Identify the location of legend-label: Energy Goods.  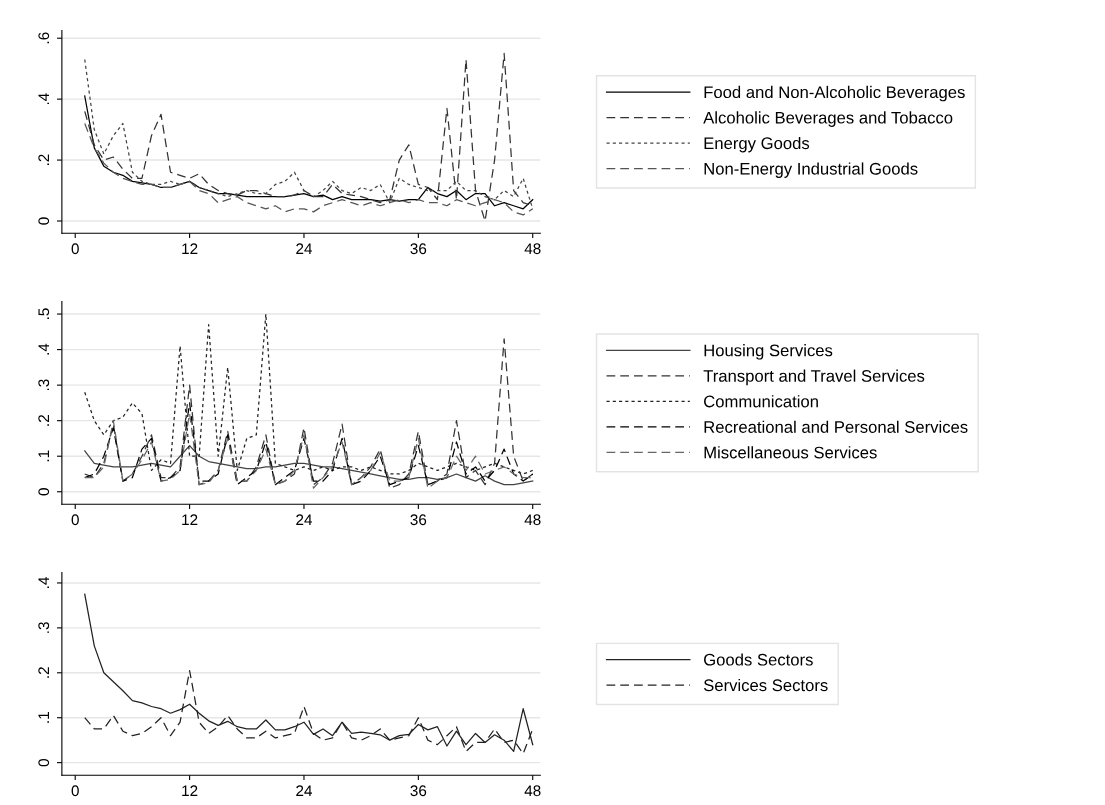
(757, 144).